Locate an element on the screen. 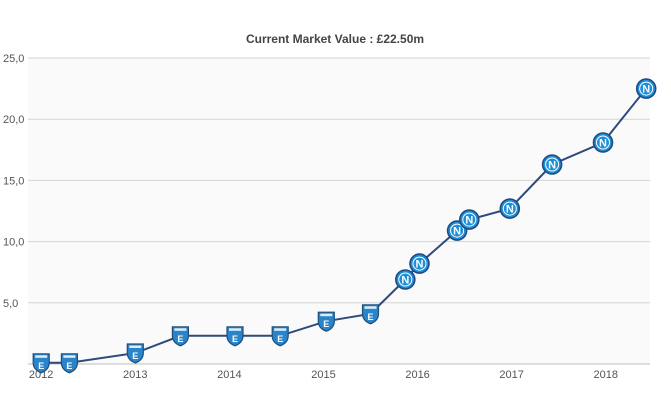 This screenshot has height=408, width=671. x-tick-label: 2015 is located at coordinates (323, 375).